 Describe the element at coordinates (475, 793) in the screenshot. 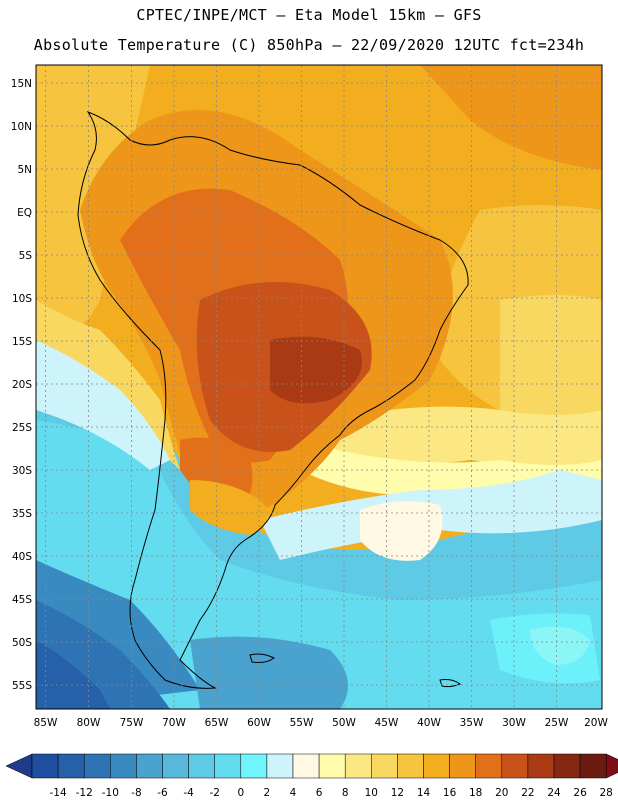

I see `colorbar-tick-label: 18` at that location.